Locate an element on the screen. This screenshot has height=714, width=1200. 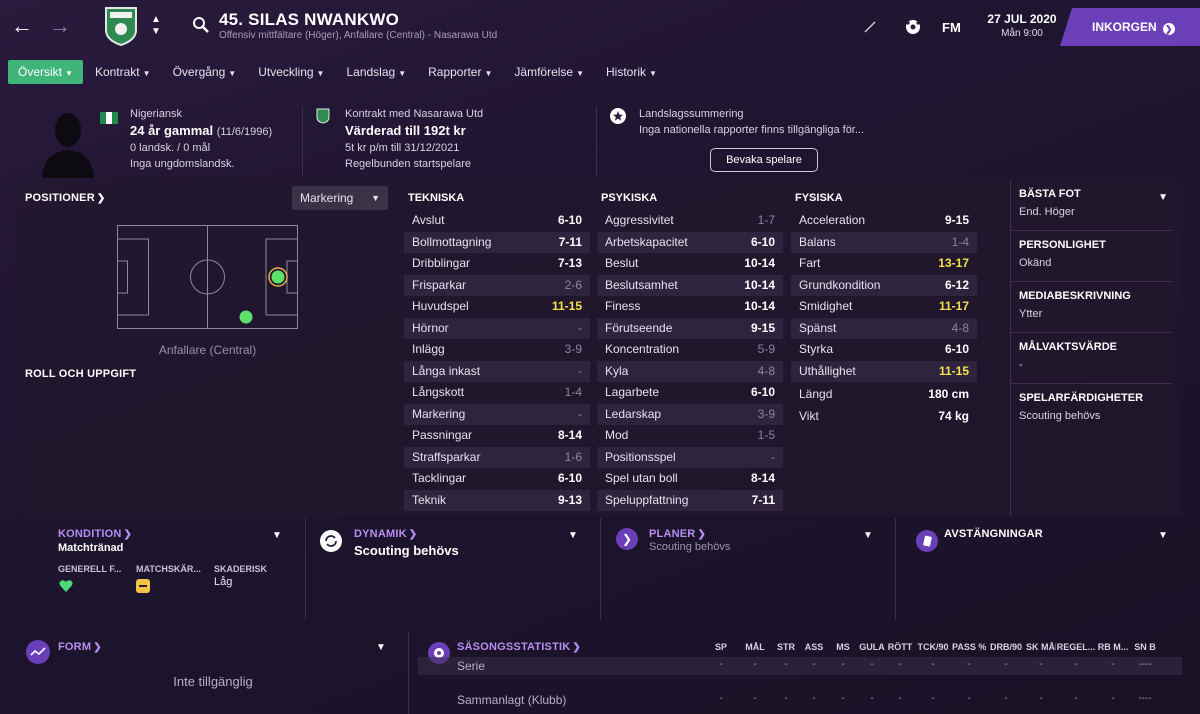
attribute-row: Huvudspel 11-15 is located at coordinates (497, 307).